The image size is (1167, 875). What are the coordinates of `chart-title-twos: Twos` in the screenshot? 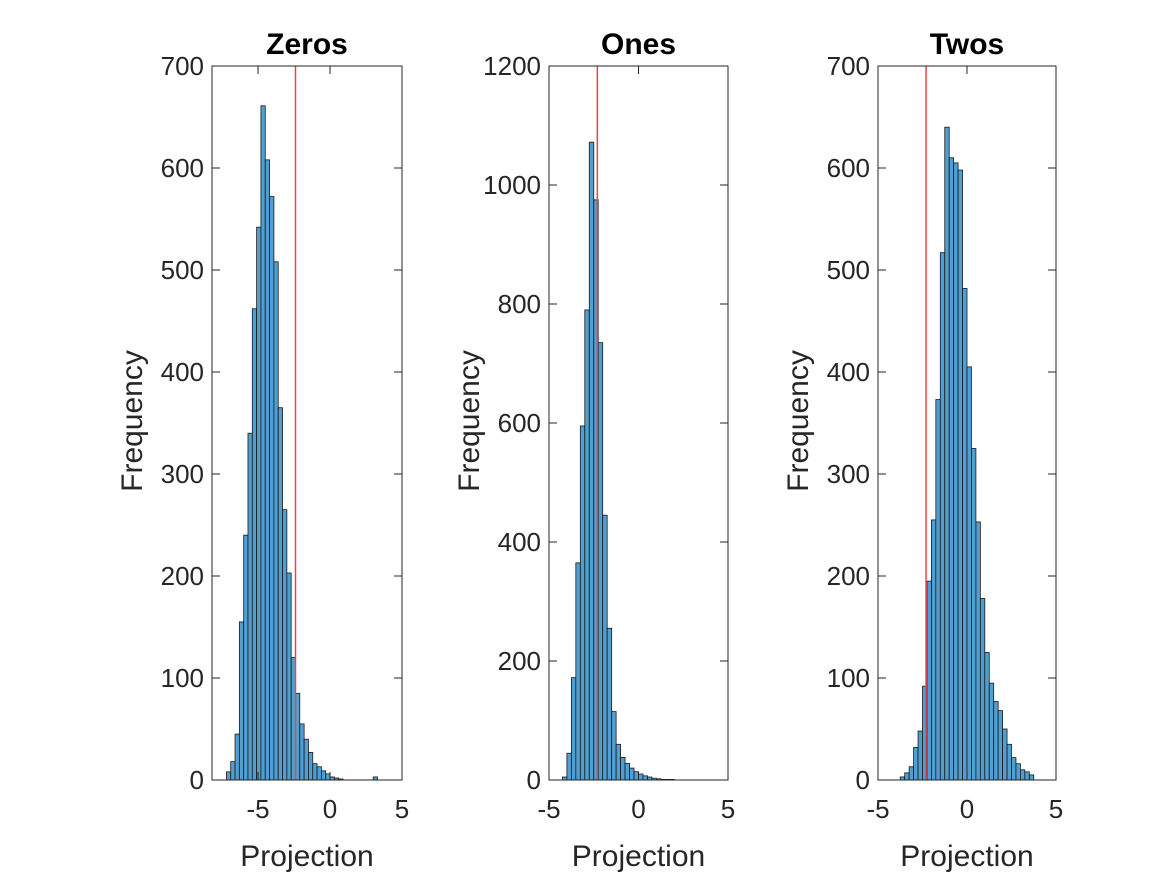 It's located at (967, 44).